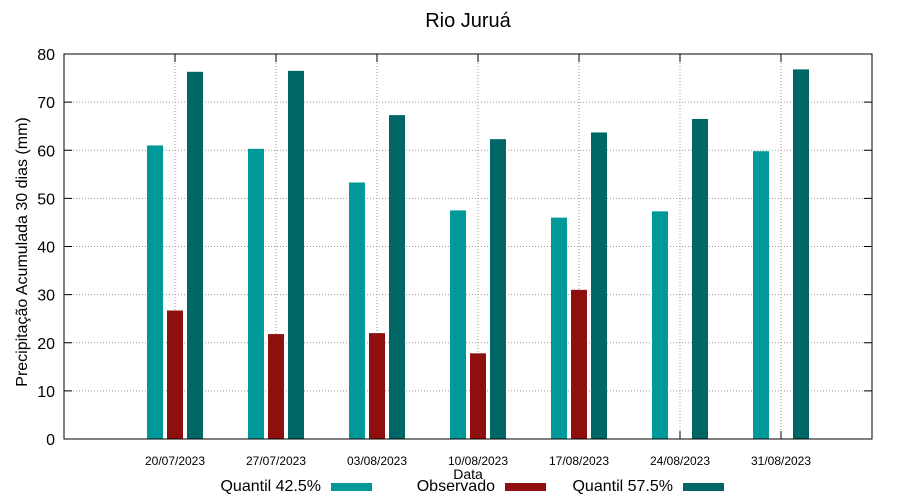  Describe the element at coordinates (46, 199) in the screenshot. I see `y-tick-label: 50` at that location.